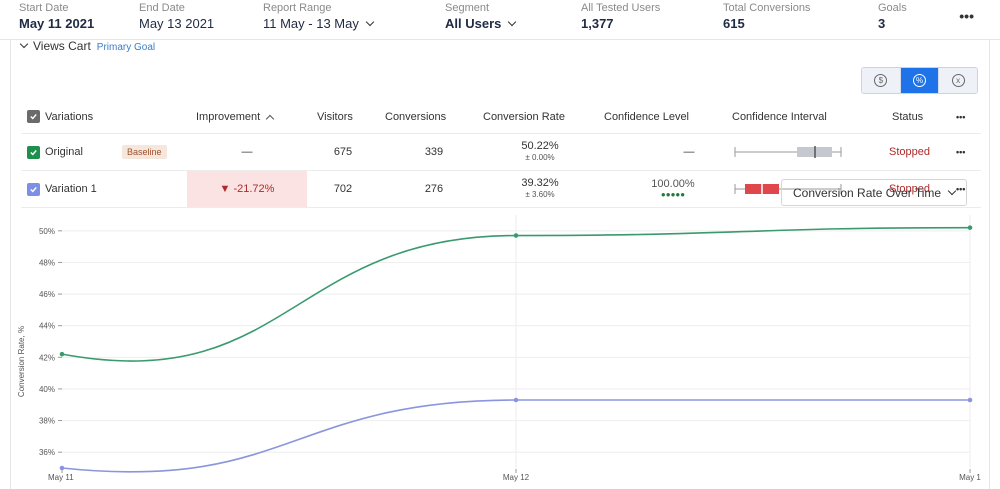 This screenshot has width=1000, height=489. What do you see at coordinates (71, 189) in the screenshot?
I see `variation-name: Variation 1` at bounding box center [71, 189].